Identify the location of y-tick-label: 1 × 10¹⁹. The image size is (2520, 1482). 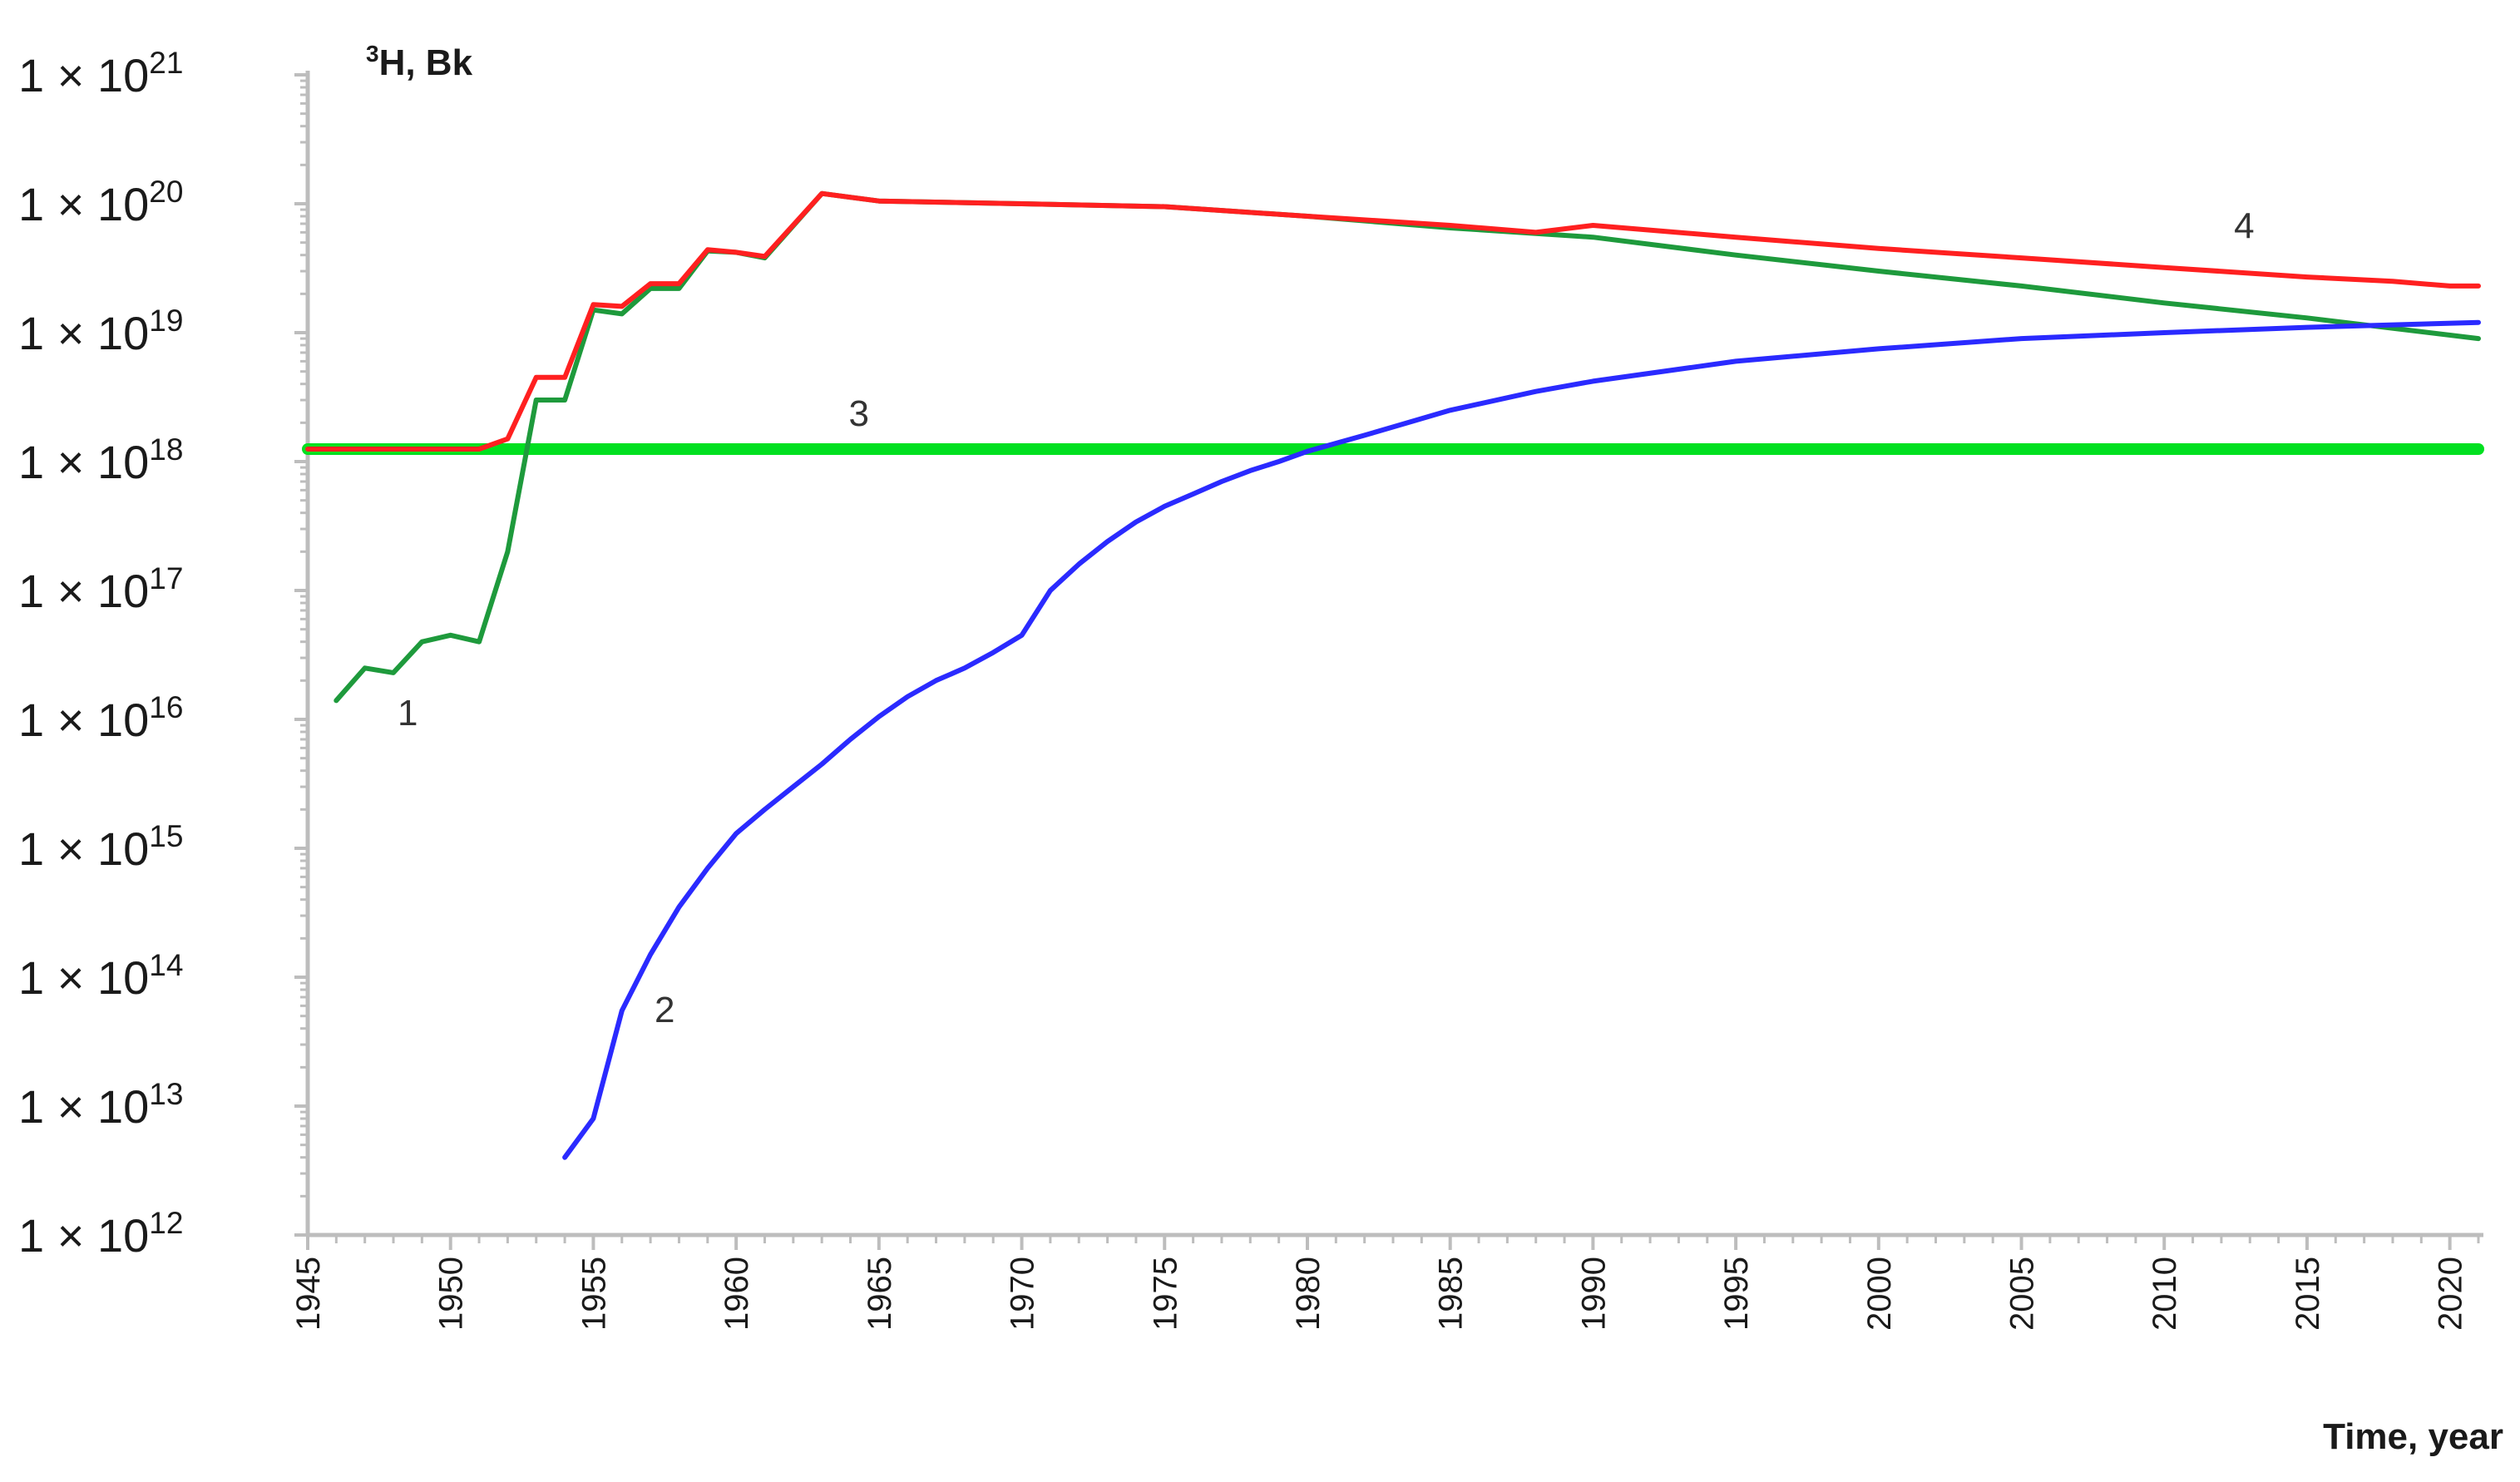
(100, 331).